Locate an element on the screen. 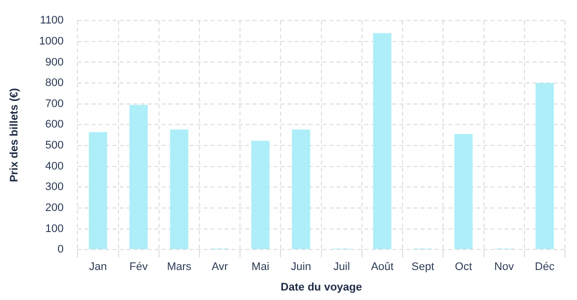 Image resolution: width=577 pixels, height=300 pixels. x-tick-label: Fév is located at coordinates (138, 267).